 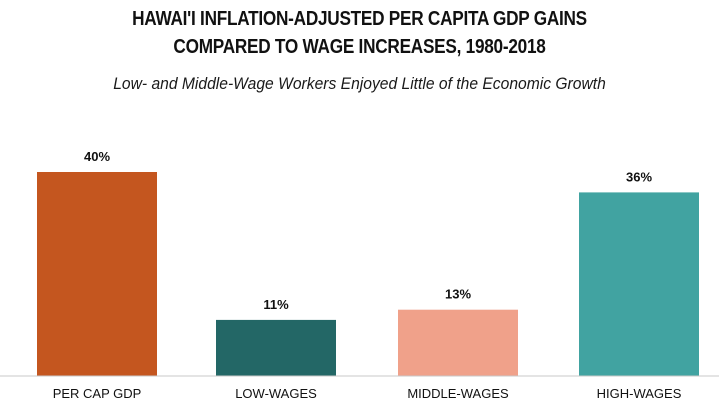 I want to click on bar-per-cap-gdp, so click(x=97, y=274).